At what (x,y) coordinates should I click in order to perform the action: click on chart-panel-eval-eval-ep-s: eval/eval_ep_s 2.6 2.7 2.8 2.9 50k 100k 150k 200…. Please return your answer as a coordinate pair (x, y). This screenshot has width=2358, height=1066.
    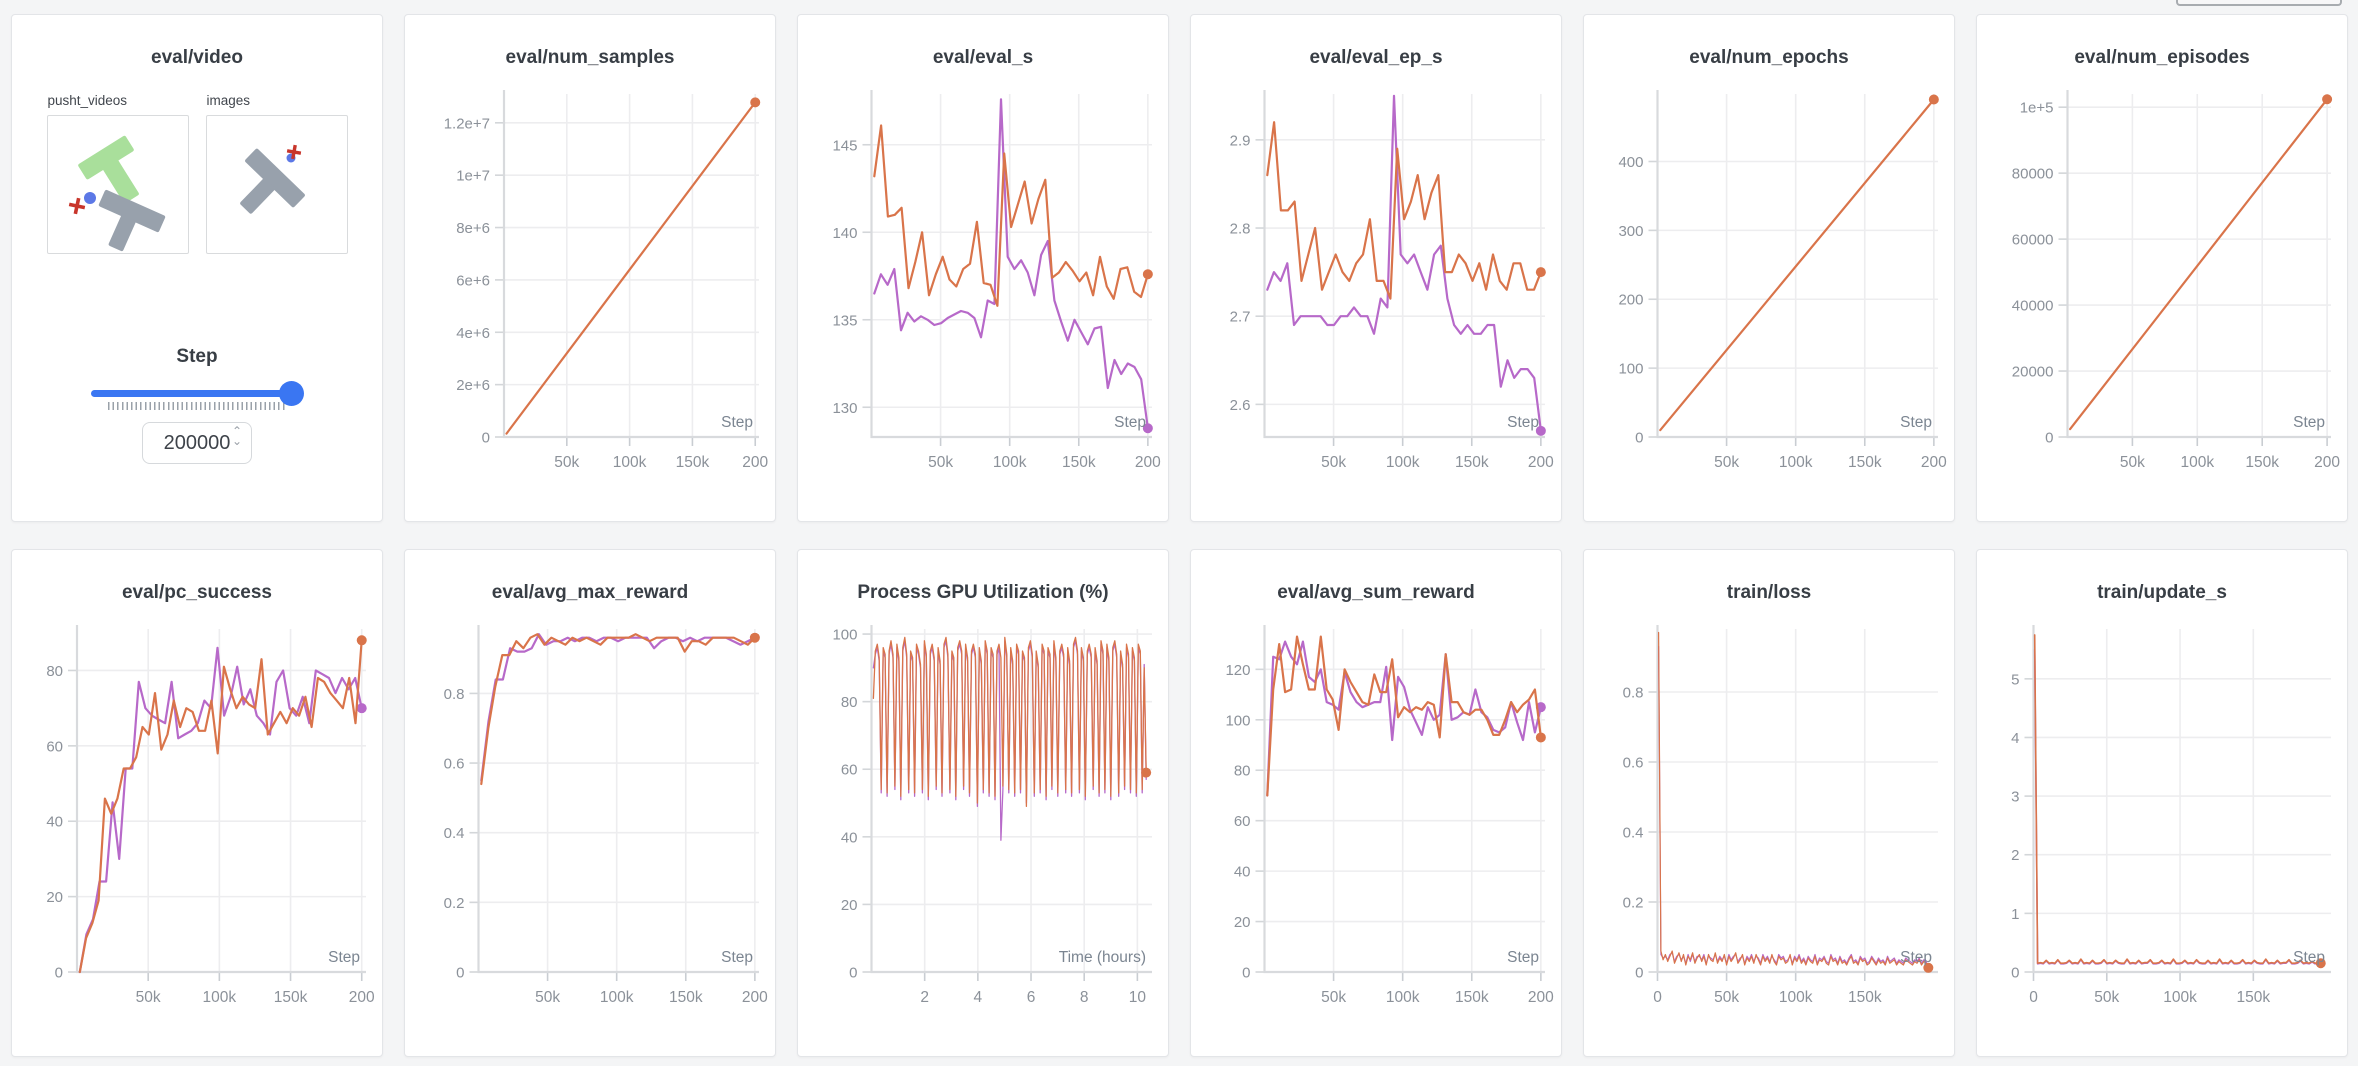
    Looking at the image, I should click on (1376, 268).